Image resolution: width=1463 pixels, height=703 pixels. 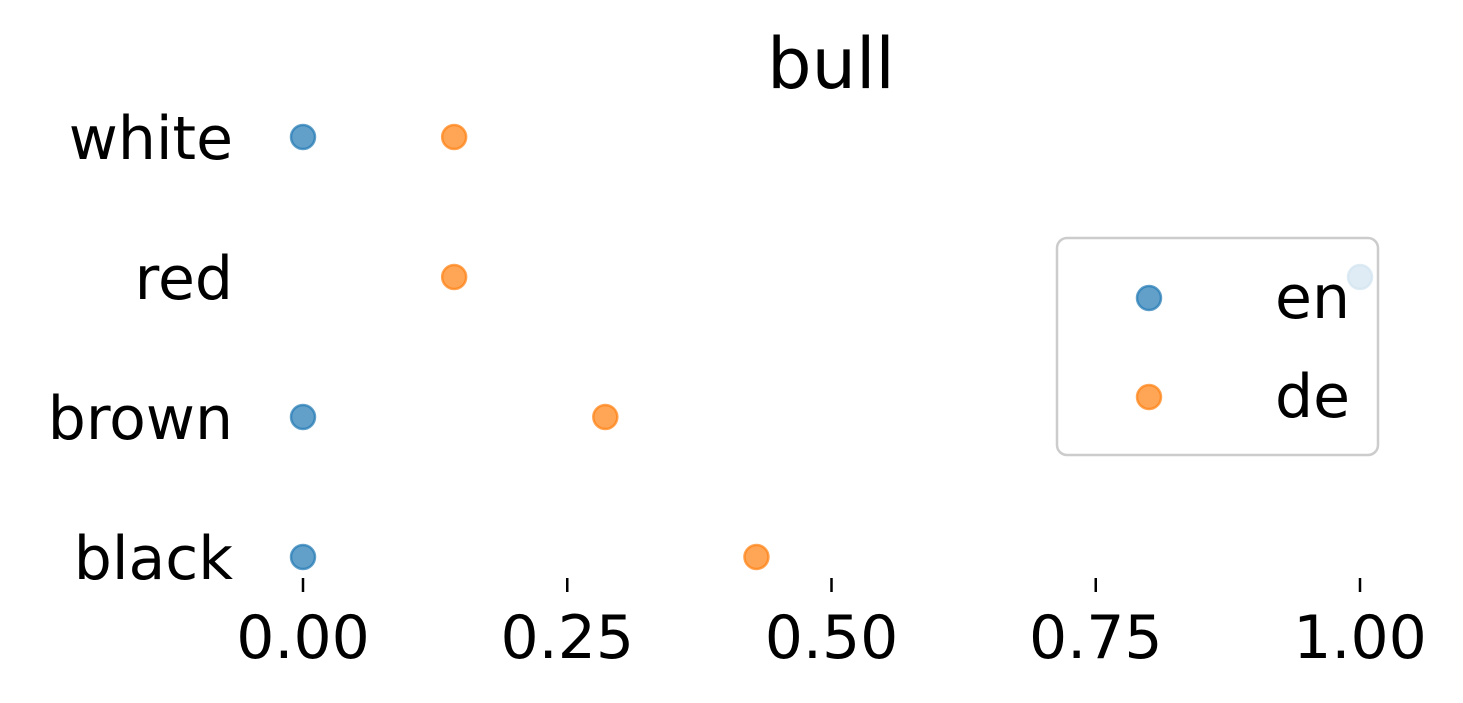 I want to click on chart-title: bull, so click(x=831, y=64).